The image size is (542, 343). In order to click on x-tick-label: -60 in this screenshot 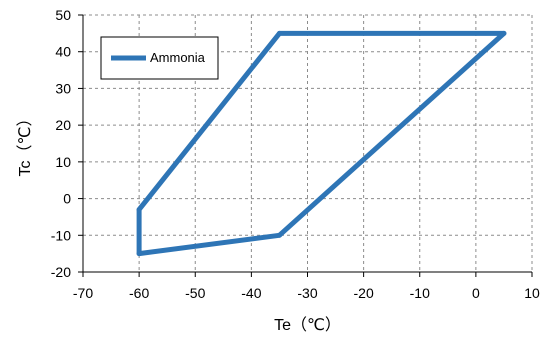, I will do `click(139, 293)`.